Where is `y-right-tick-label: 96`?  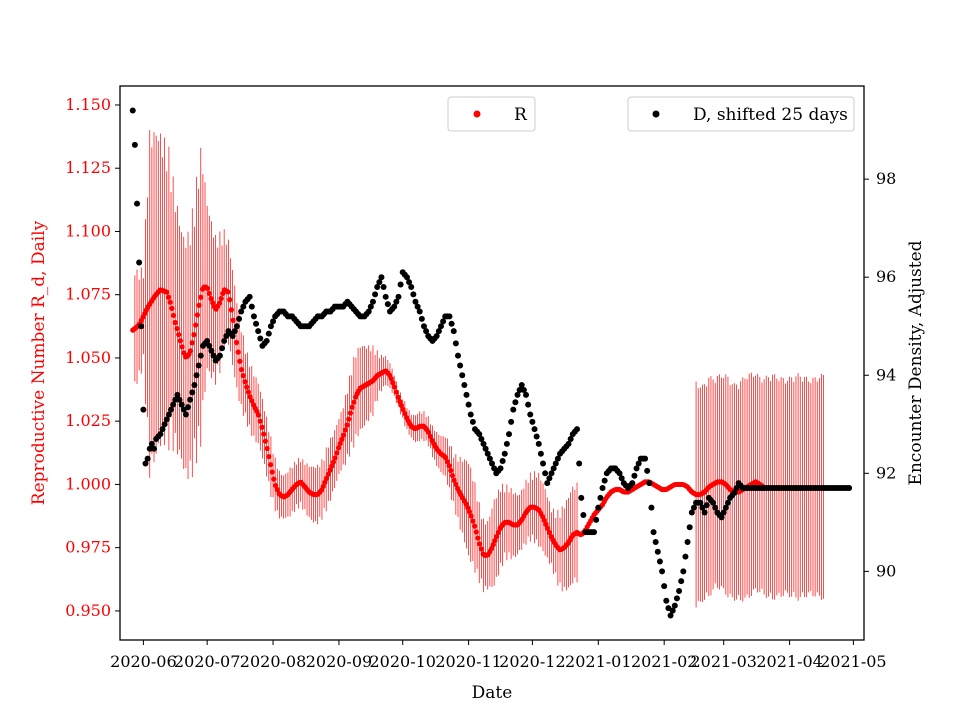 y-right-tick-label: 96 is located at coordinates (886, 276).